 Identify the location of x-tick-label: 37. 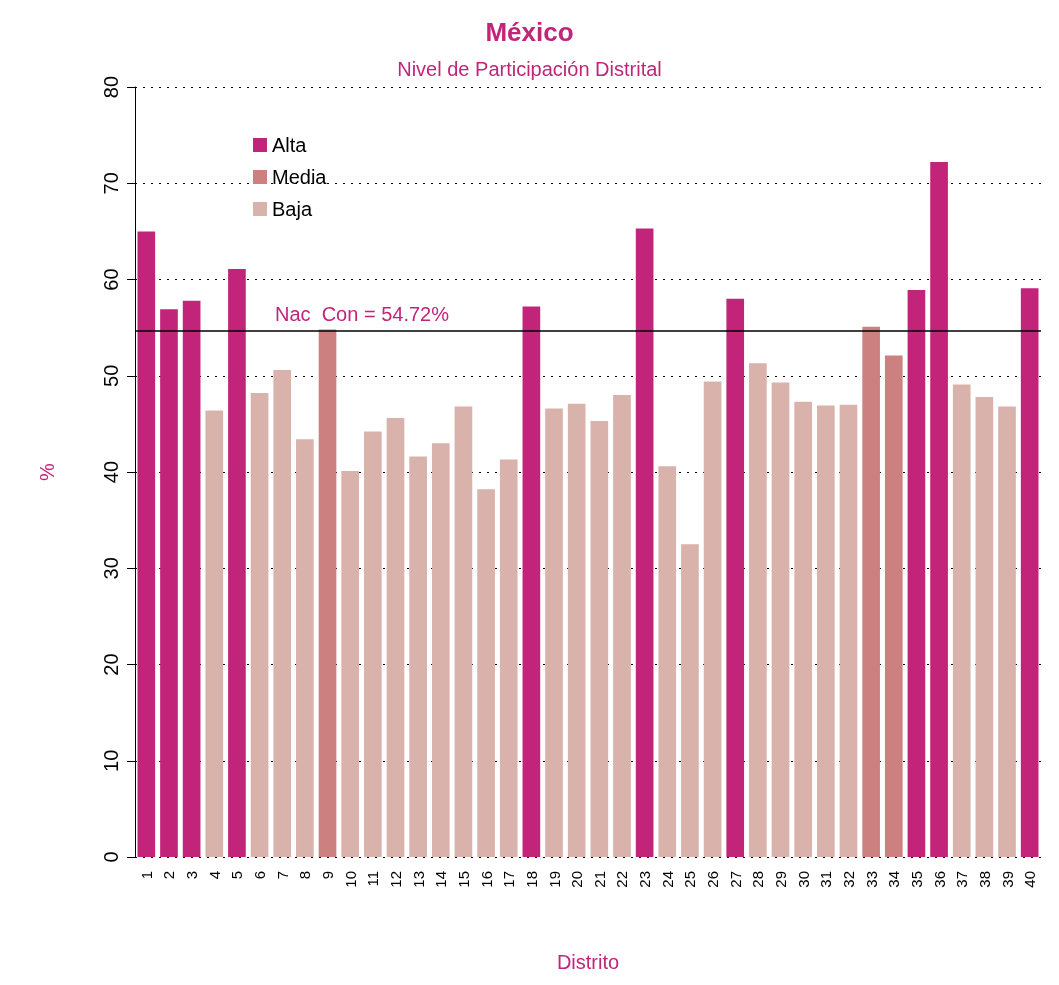
(962, 879).